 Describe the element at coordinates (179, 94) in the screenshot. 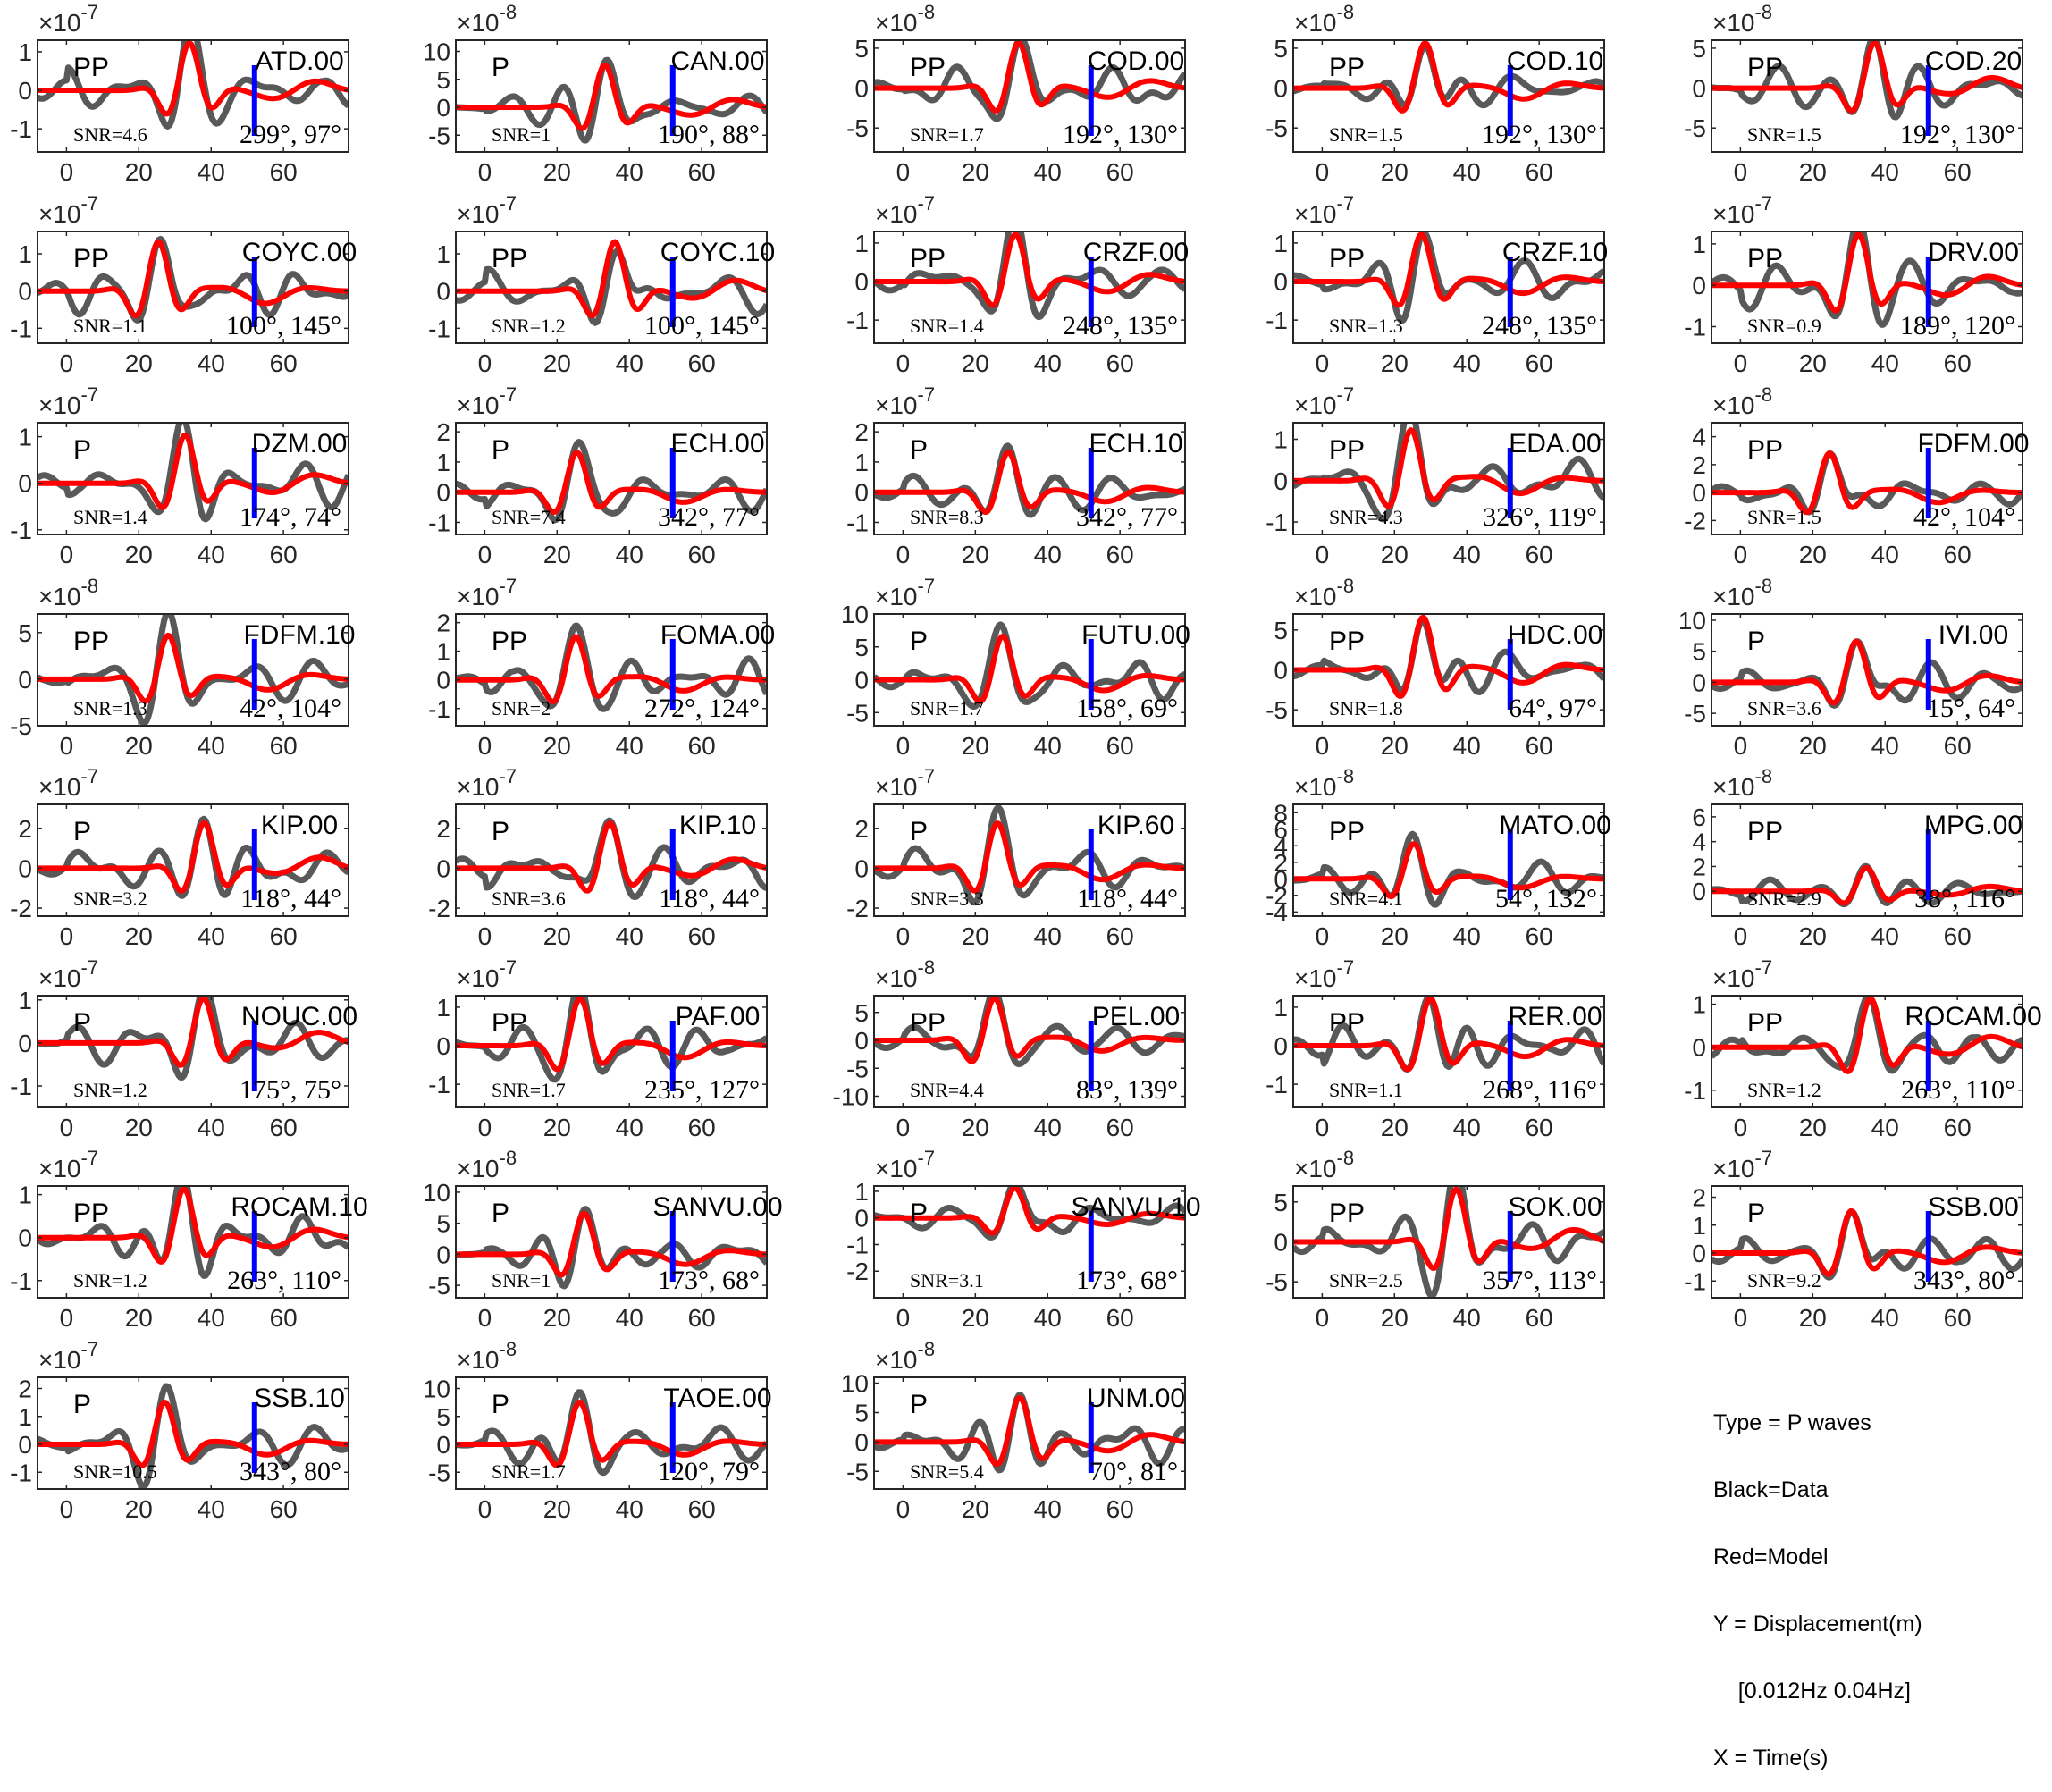

I see `waveform-panel: 0 20 40 60 -1 0 1×10-7 PP ATD.00 SNR=4.6 299°, 97°` at that location.